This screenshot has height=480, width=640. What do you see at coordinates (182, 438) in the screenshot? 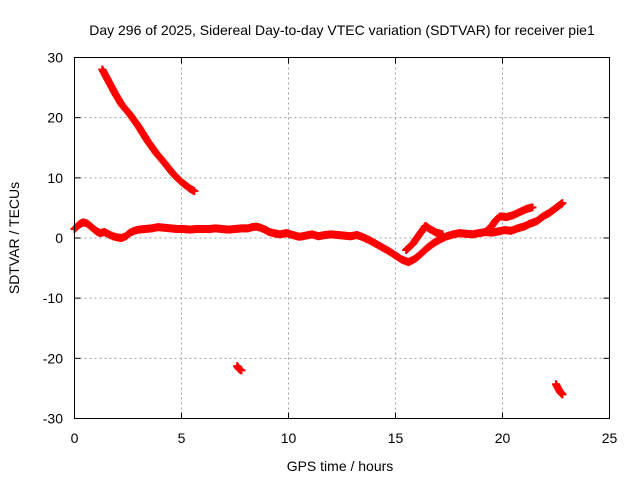
I see `x-tick-label: 5` at bounding box center [182, 438].